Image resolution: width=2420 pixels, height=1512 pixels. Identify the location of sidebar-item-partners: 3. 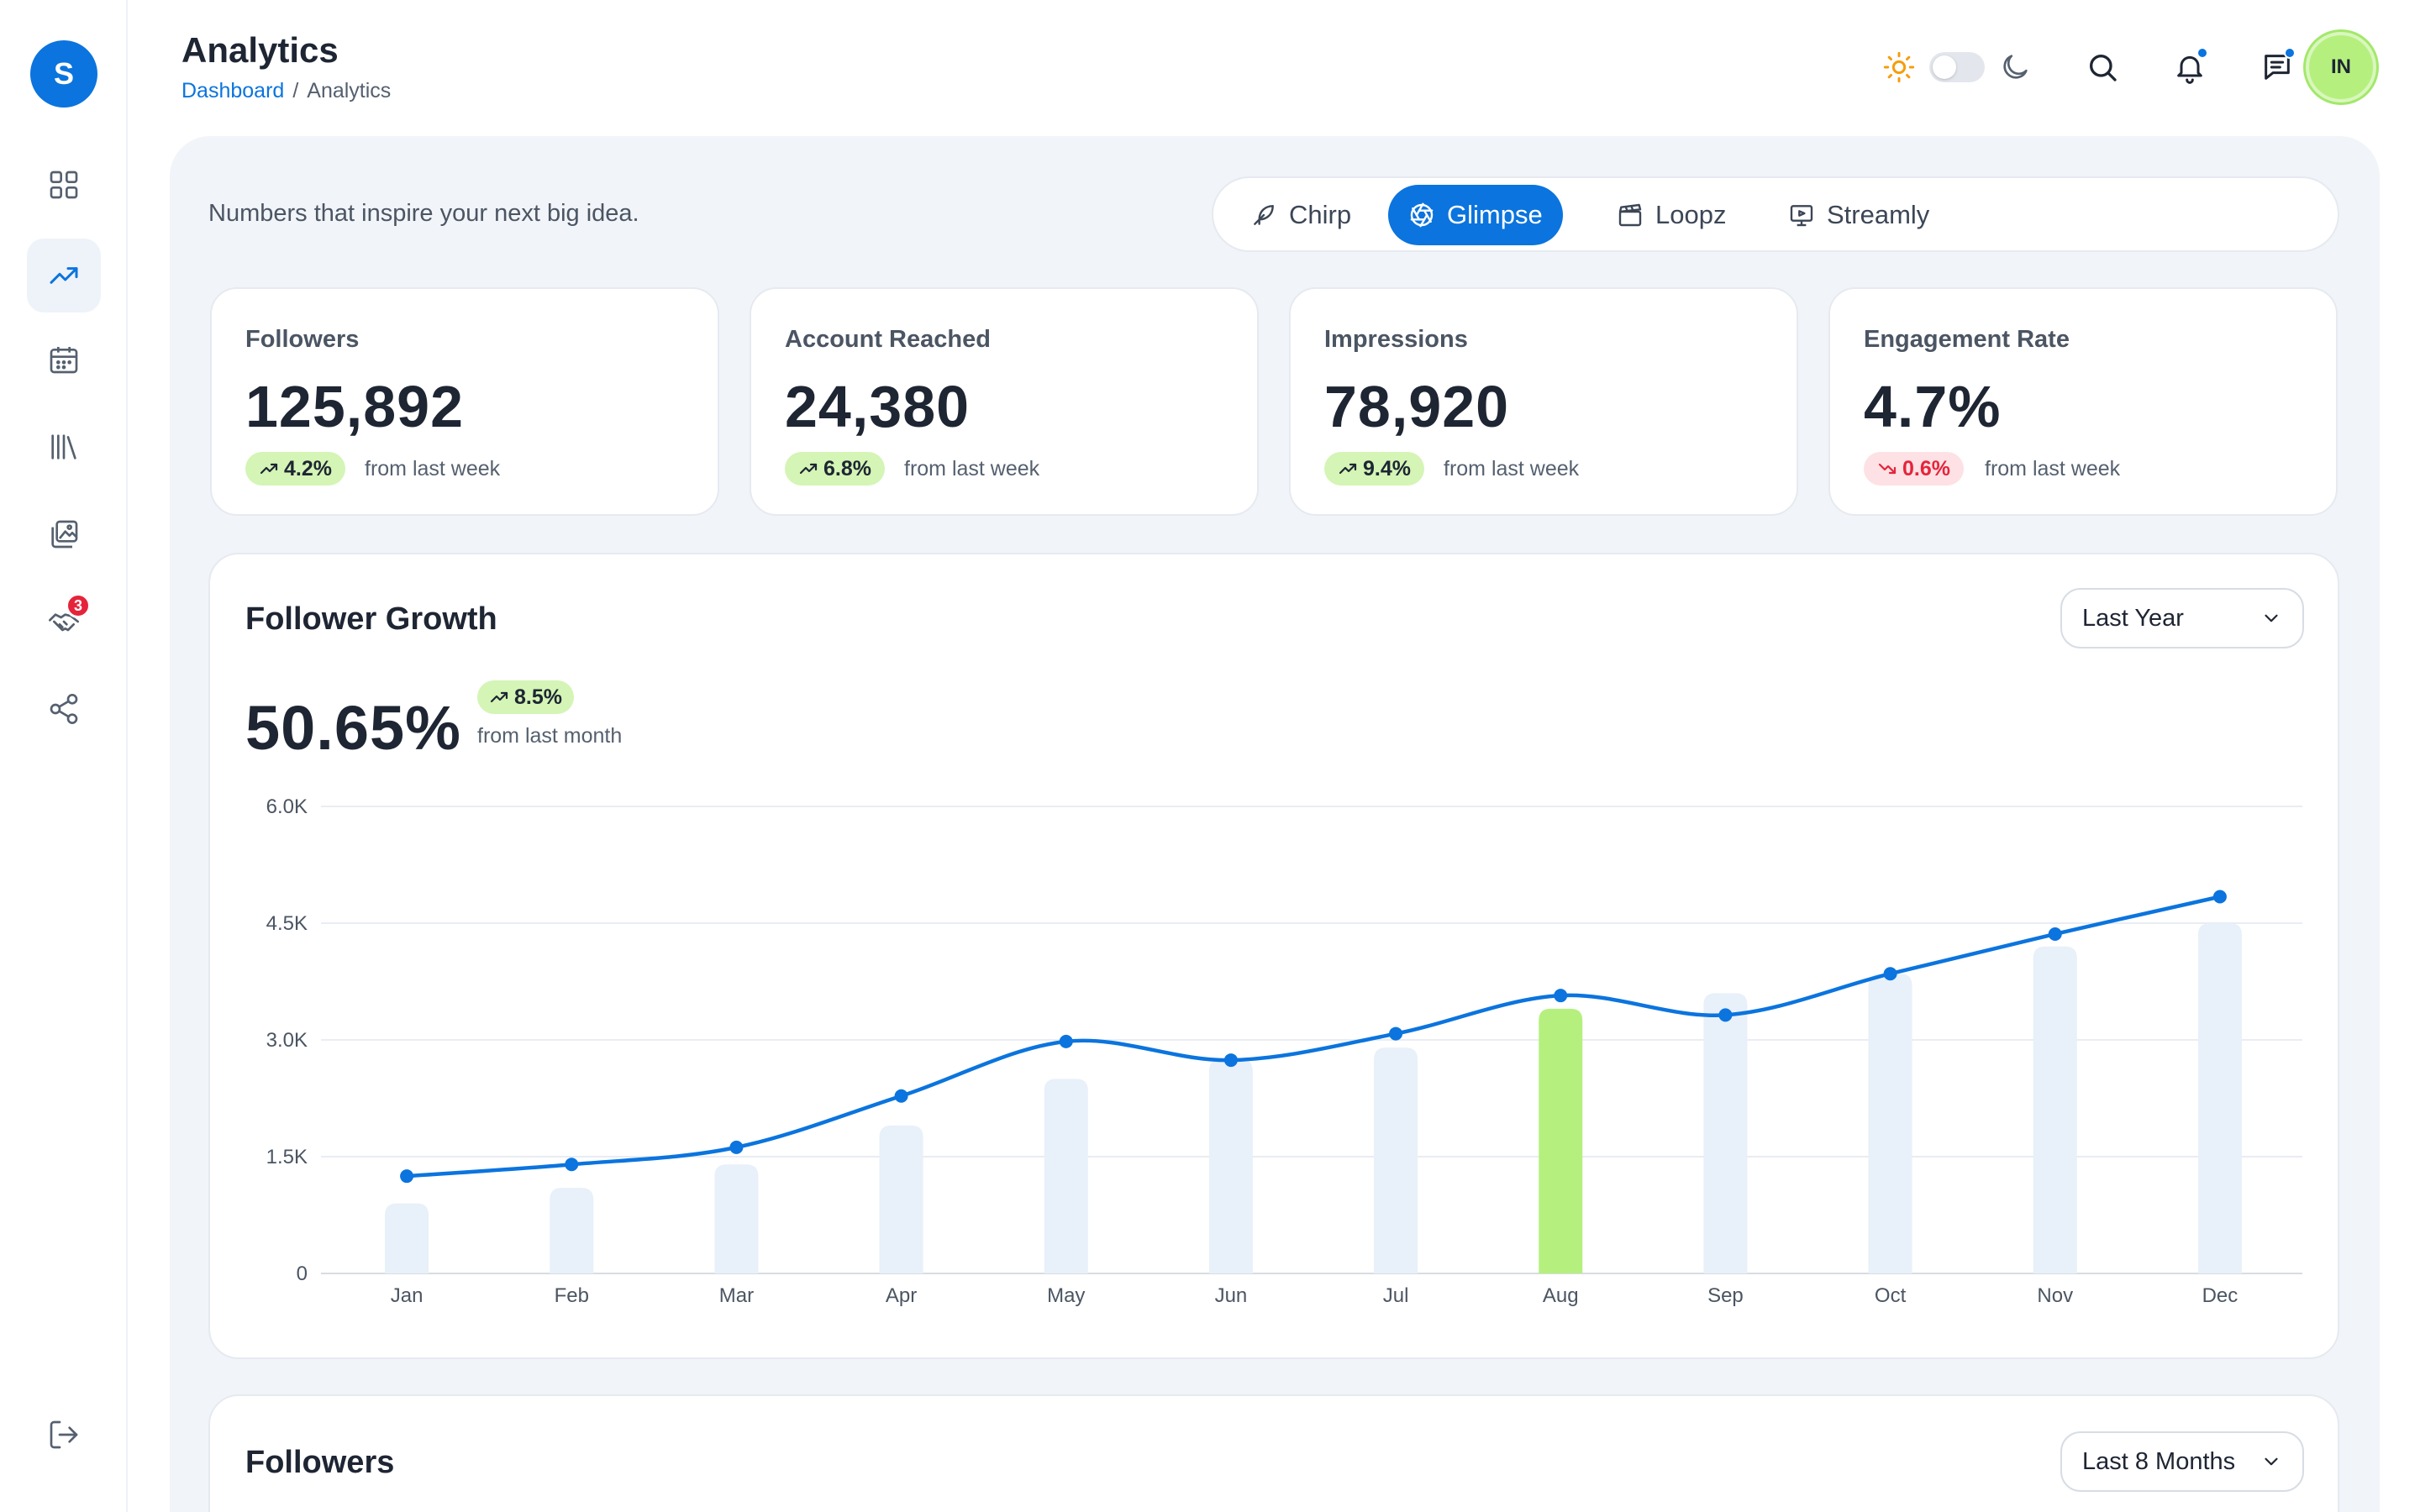
(64, 622).